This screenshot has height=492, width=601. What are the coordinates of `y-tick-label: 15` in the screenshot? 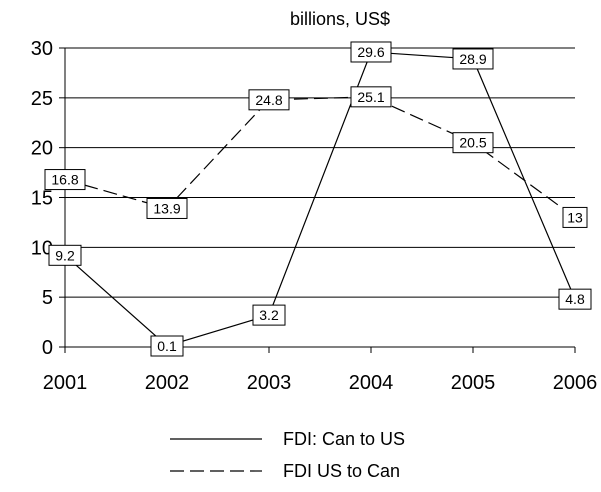 It's located at (42, 199).